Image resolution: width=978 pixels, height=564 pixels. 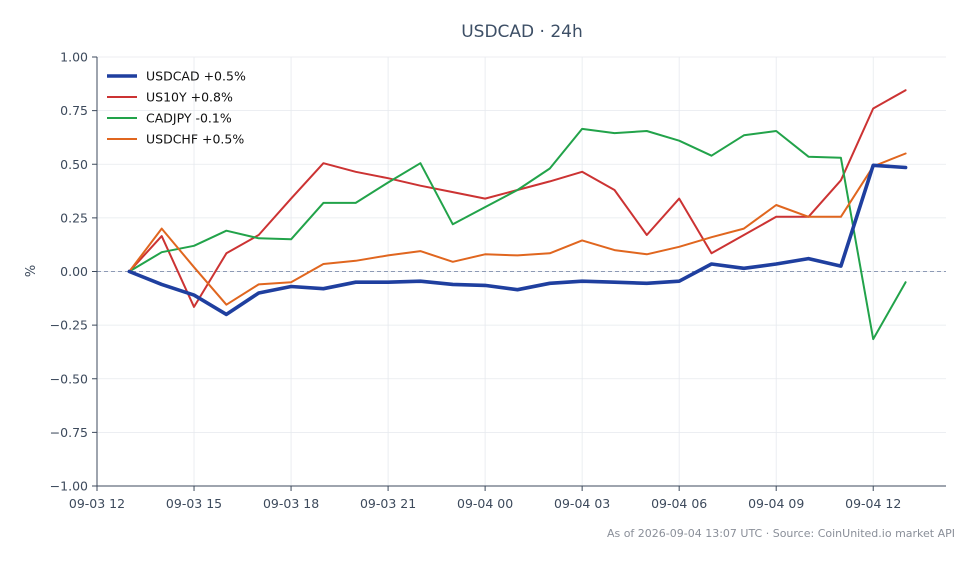 I want to click on x-tick-label: 09-04 09, so click(x=776, y=503).